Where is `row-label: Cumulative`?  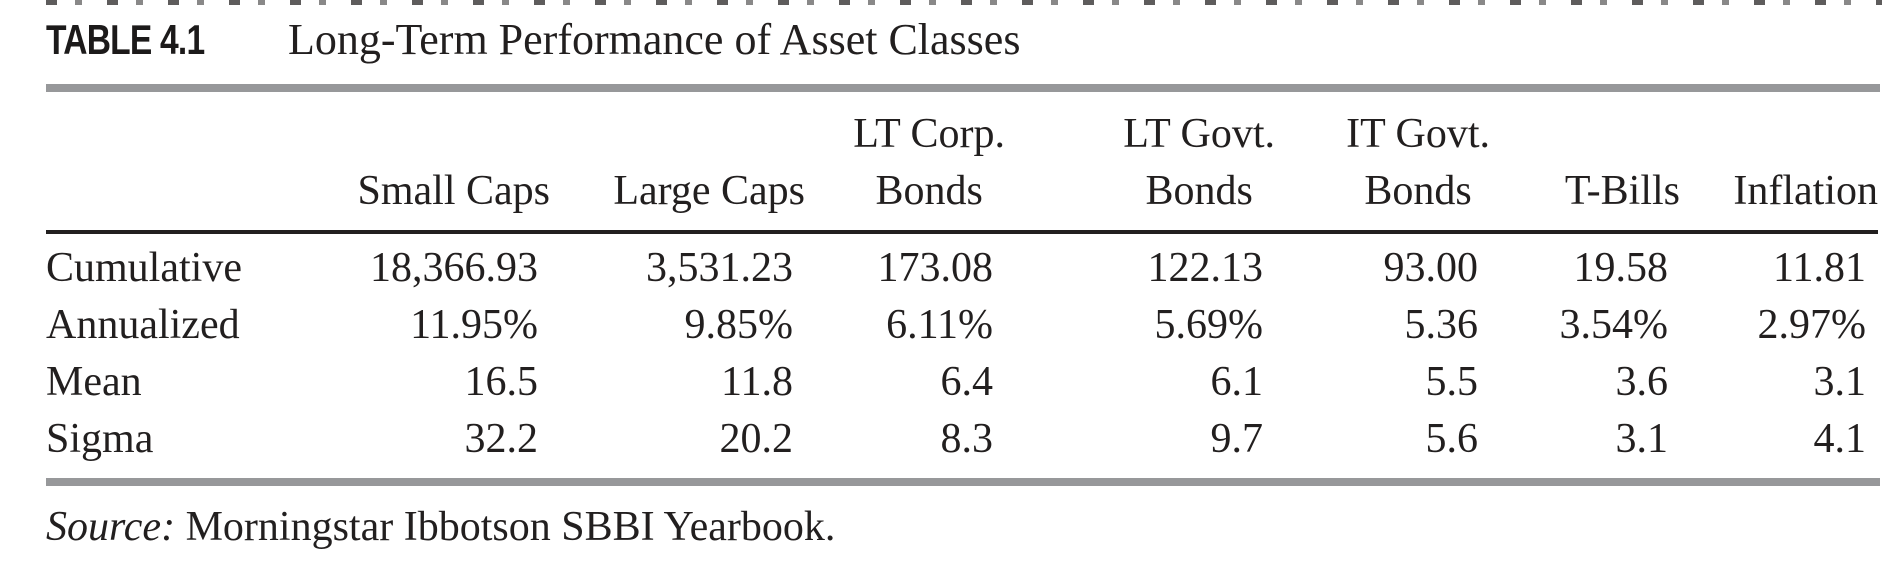 row-label: Cumulative is located at coordinates (144, 268).